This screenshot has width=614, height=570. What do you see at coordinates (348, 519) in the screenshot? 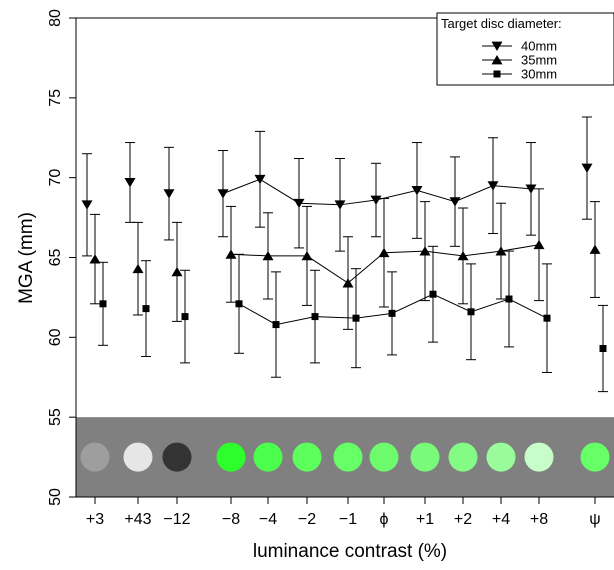
I see `x-tick-label: −1` at bounding box center [348, 519].